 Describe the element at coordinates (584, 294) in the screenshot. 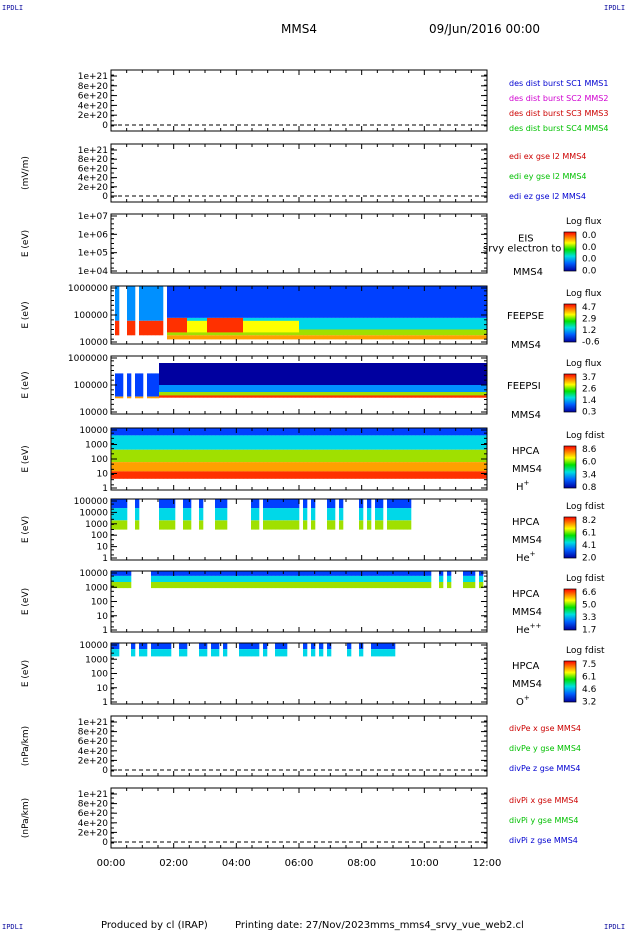

I see `colorbar-title: Log flux` at that location.